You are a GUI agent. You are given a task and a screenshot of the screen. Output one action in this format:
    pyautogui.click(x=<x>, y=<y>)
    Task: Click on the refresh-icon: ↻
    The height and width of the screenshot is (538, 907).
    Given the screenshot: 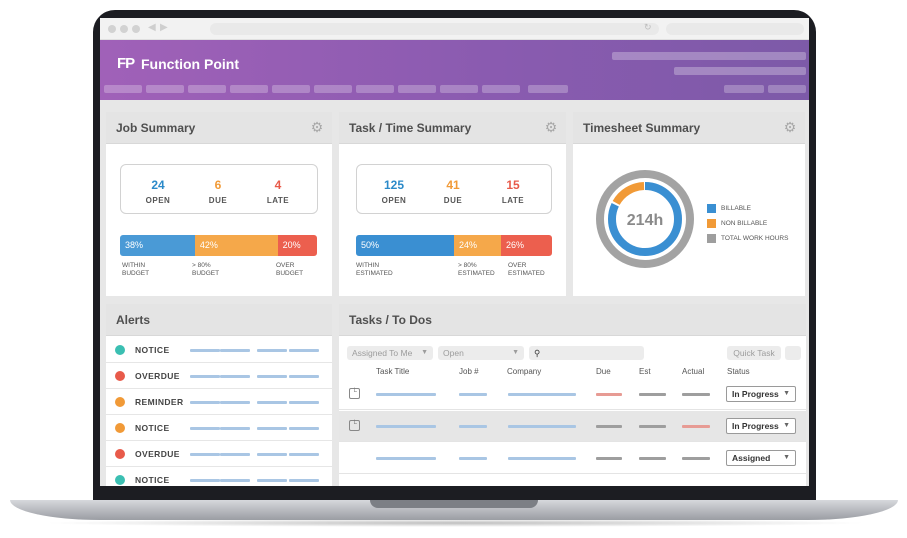 What is the action you would take?
    pyautogui.click(x=648, y=27)
    